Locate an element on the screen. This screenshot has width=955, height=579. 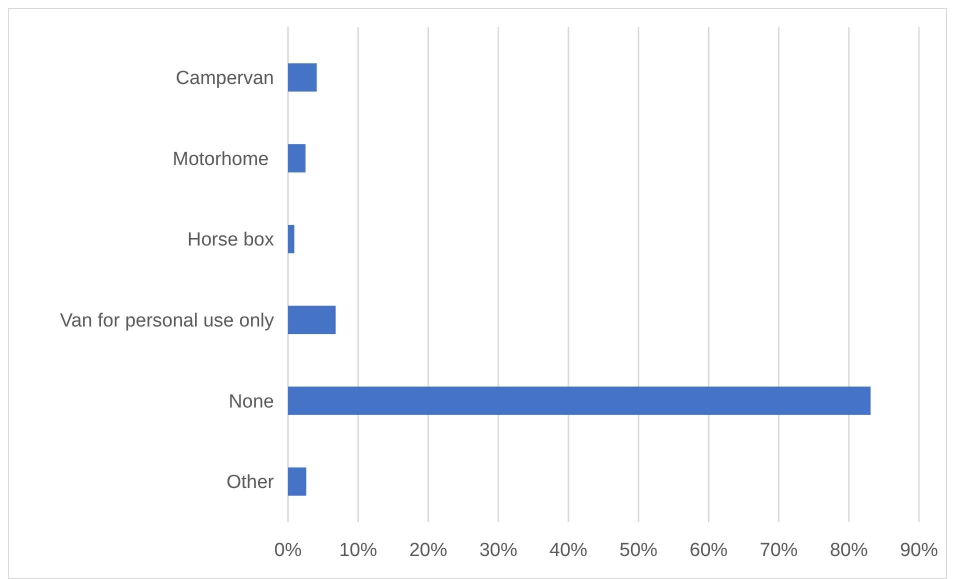
x-tick-label: 70% is located at coordinates (779, 550).